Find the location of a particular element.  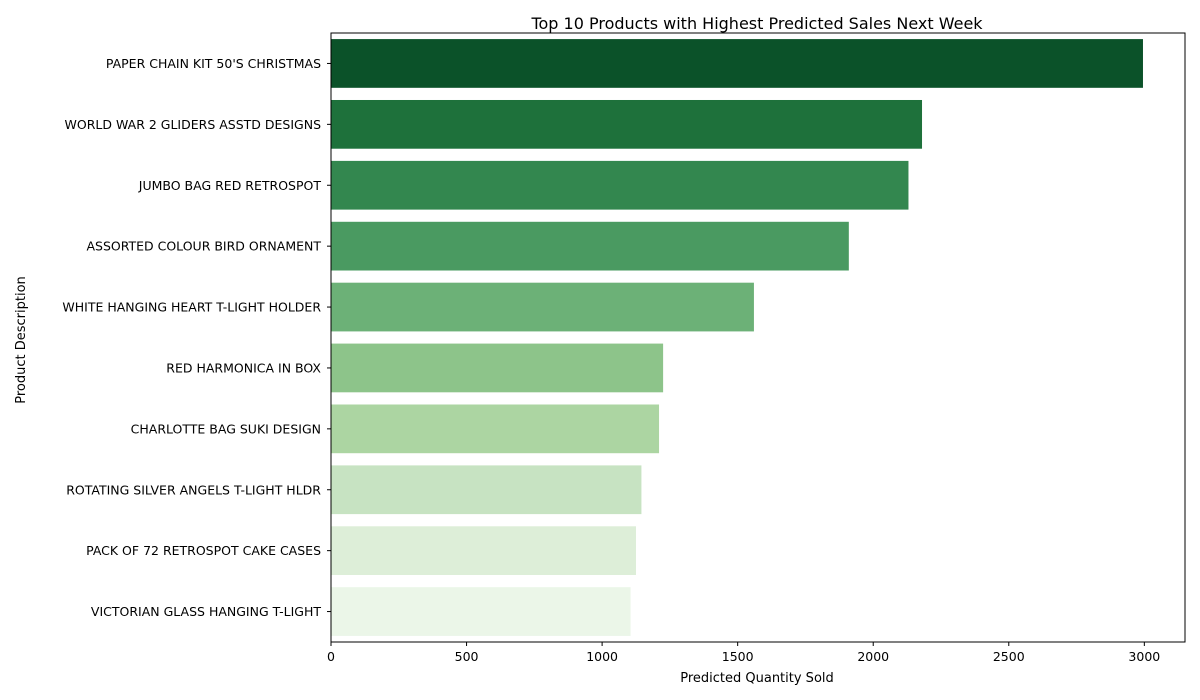

y-tick-label: PAPER CHAIN KIT 50'S CHRISTMAS is located at coordinates (213, 63).